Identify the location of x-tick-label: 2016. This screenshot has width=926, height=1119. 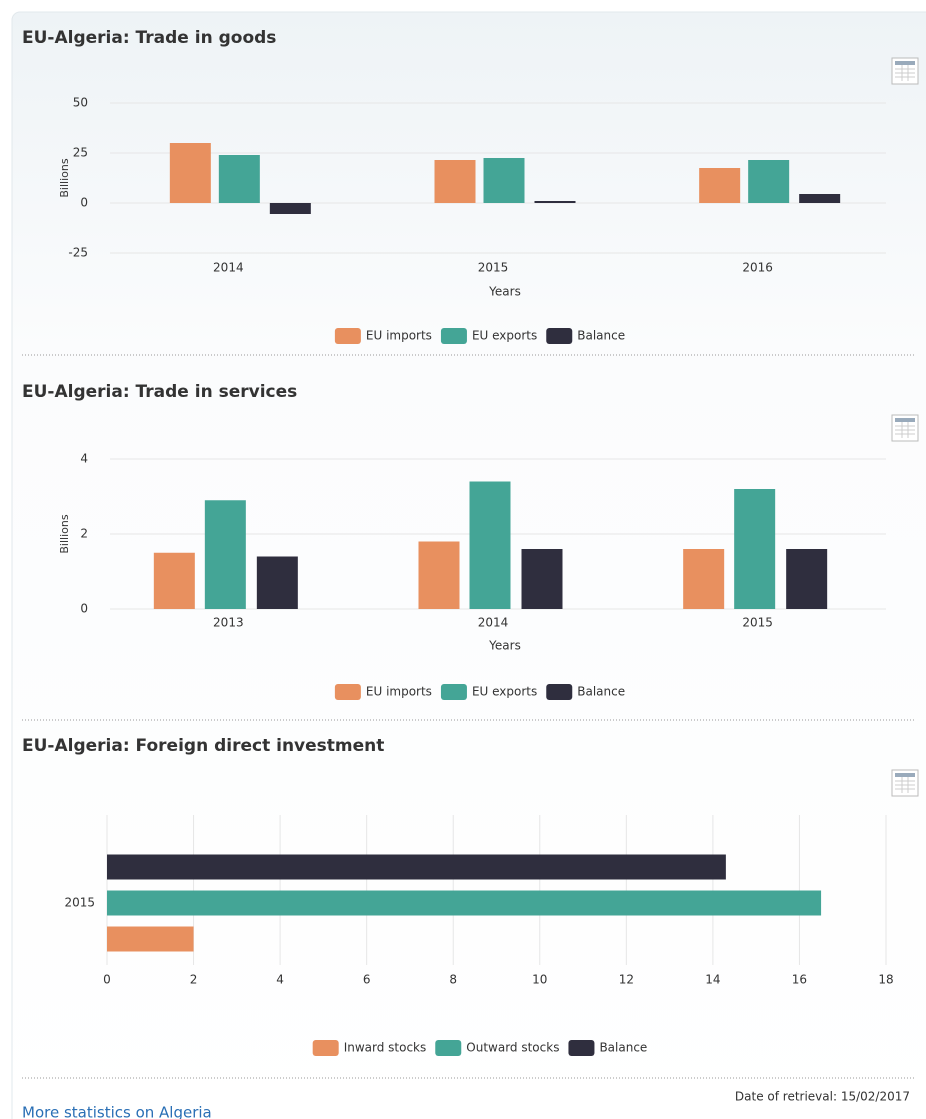
(757, 268).